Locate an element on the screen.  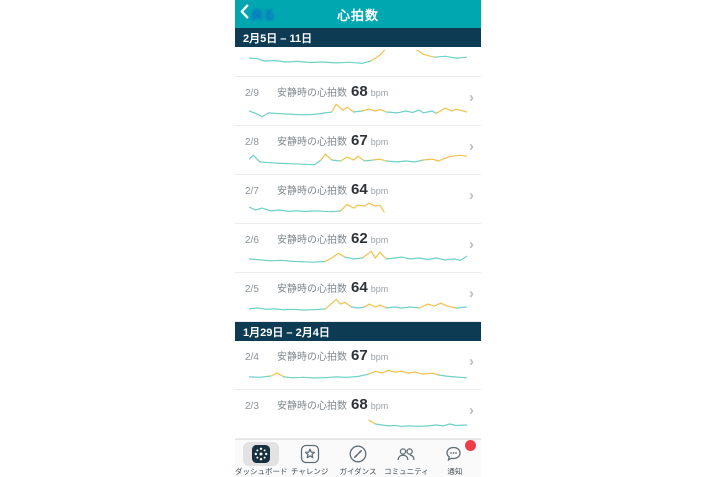
heart-rate-row: › is located at coordinates (358, 63).